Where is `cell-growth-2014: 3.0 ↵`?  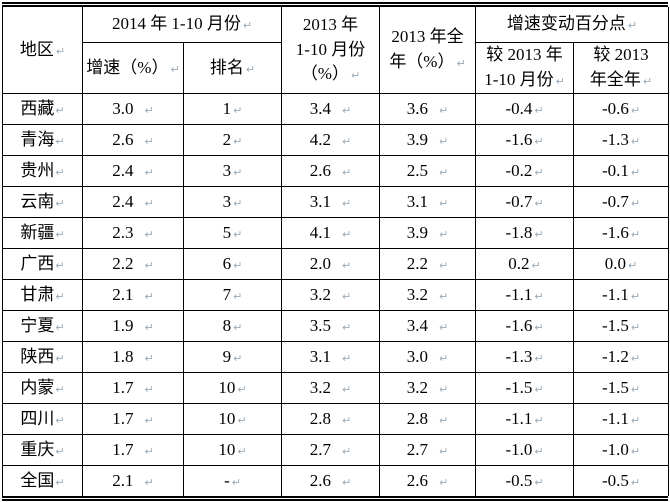 cell-growth-2014: 3.0 ↵ is located at coordinates (133, 109).